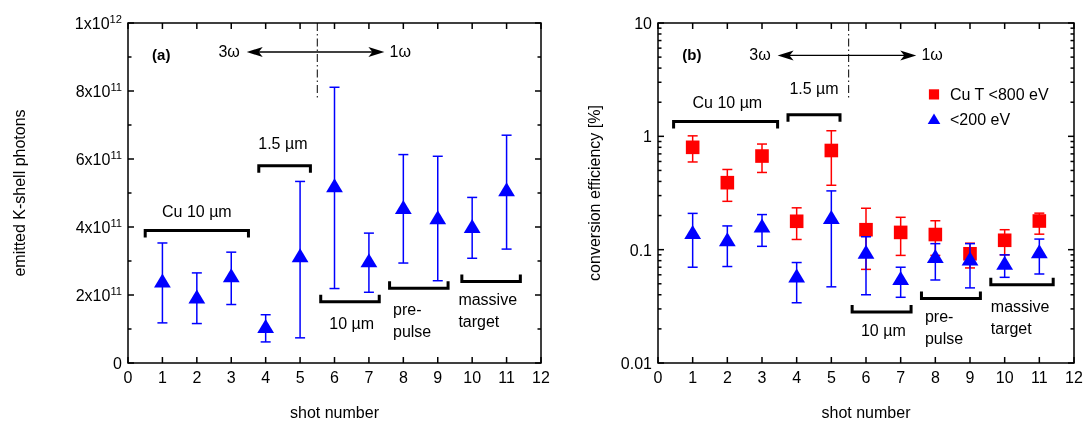  What do you see at coordinates (980, 120) in the screenshot?
I see `legend-label: <200 eV` at bounding box center [980, 120].